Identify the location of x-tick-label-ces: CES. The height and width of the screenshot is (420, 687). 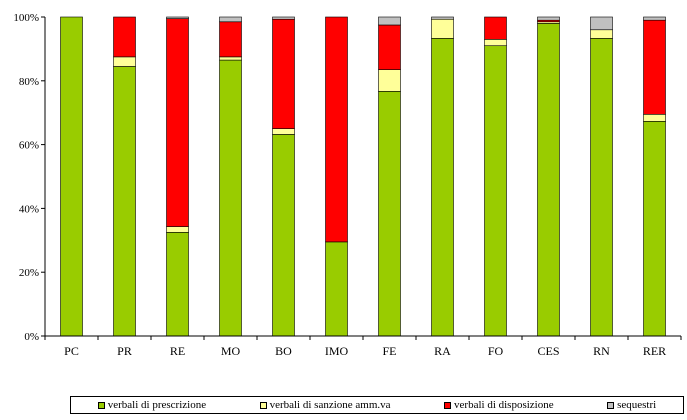
(548, 351).